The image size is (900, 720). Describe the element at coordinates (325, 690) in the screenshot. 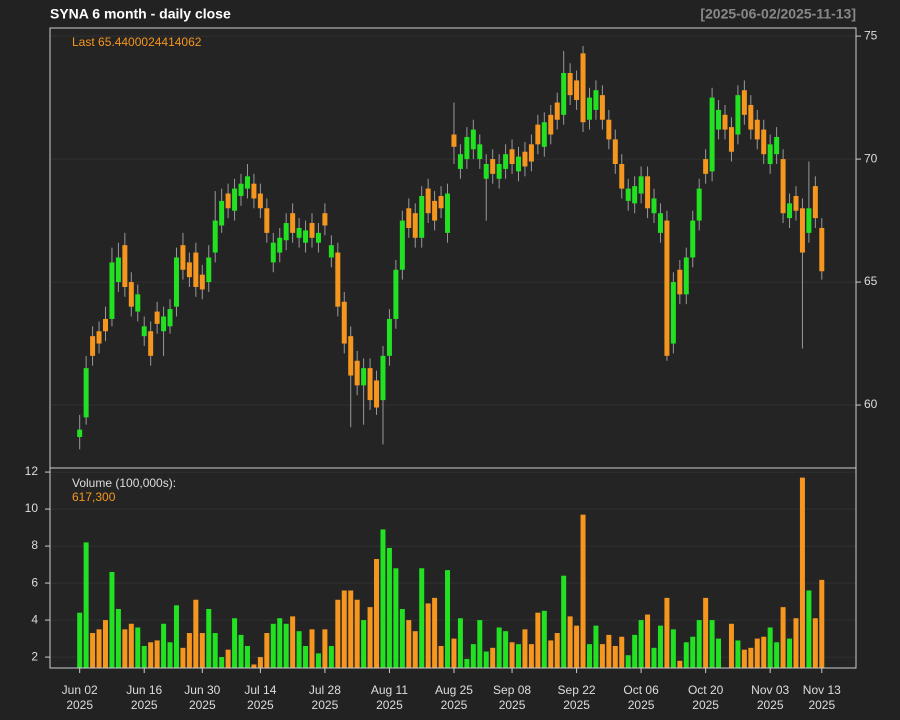

I see `x-tick-label: Jul 28` at that location.